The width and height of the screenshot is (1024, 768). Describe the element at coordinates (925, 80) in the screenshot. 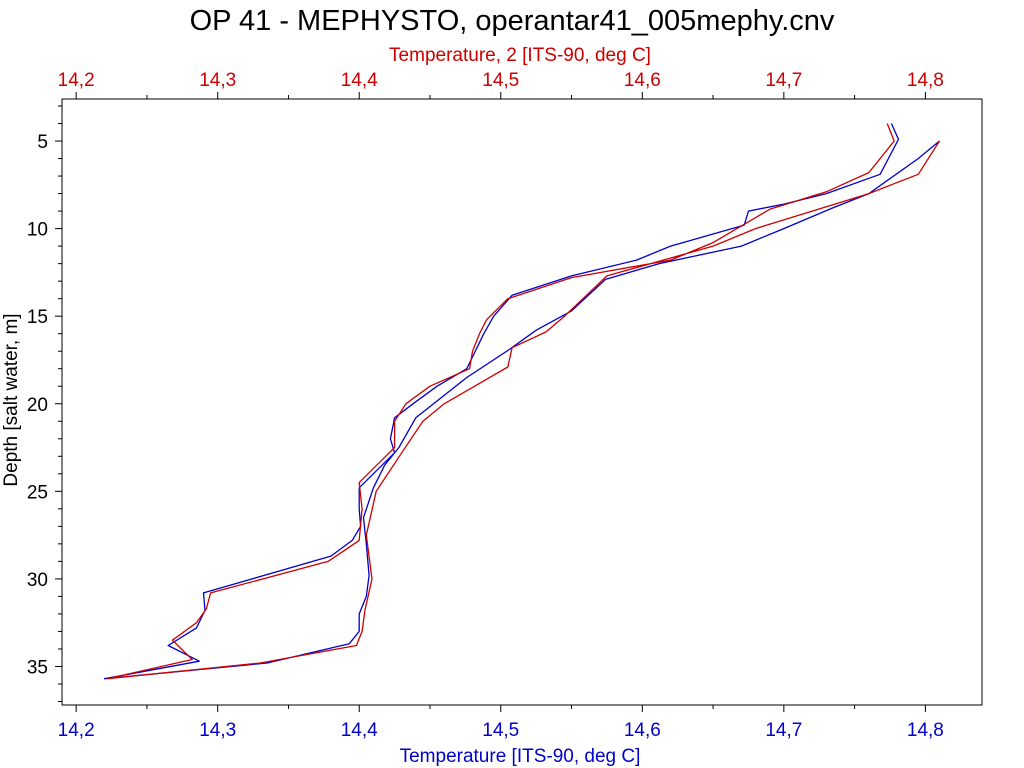

I see `top-x-tick-label: 14,8` at that location.